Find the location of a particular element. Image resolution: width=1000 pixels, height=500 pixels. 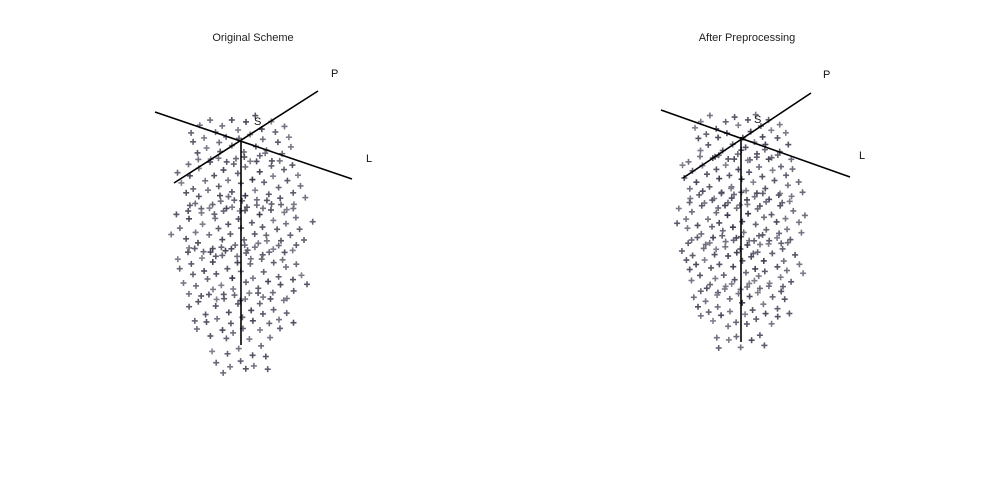

p-axis-line is located at coordinates (747, 135).